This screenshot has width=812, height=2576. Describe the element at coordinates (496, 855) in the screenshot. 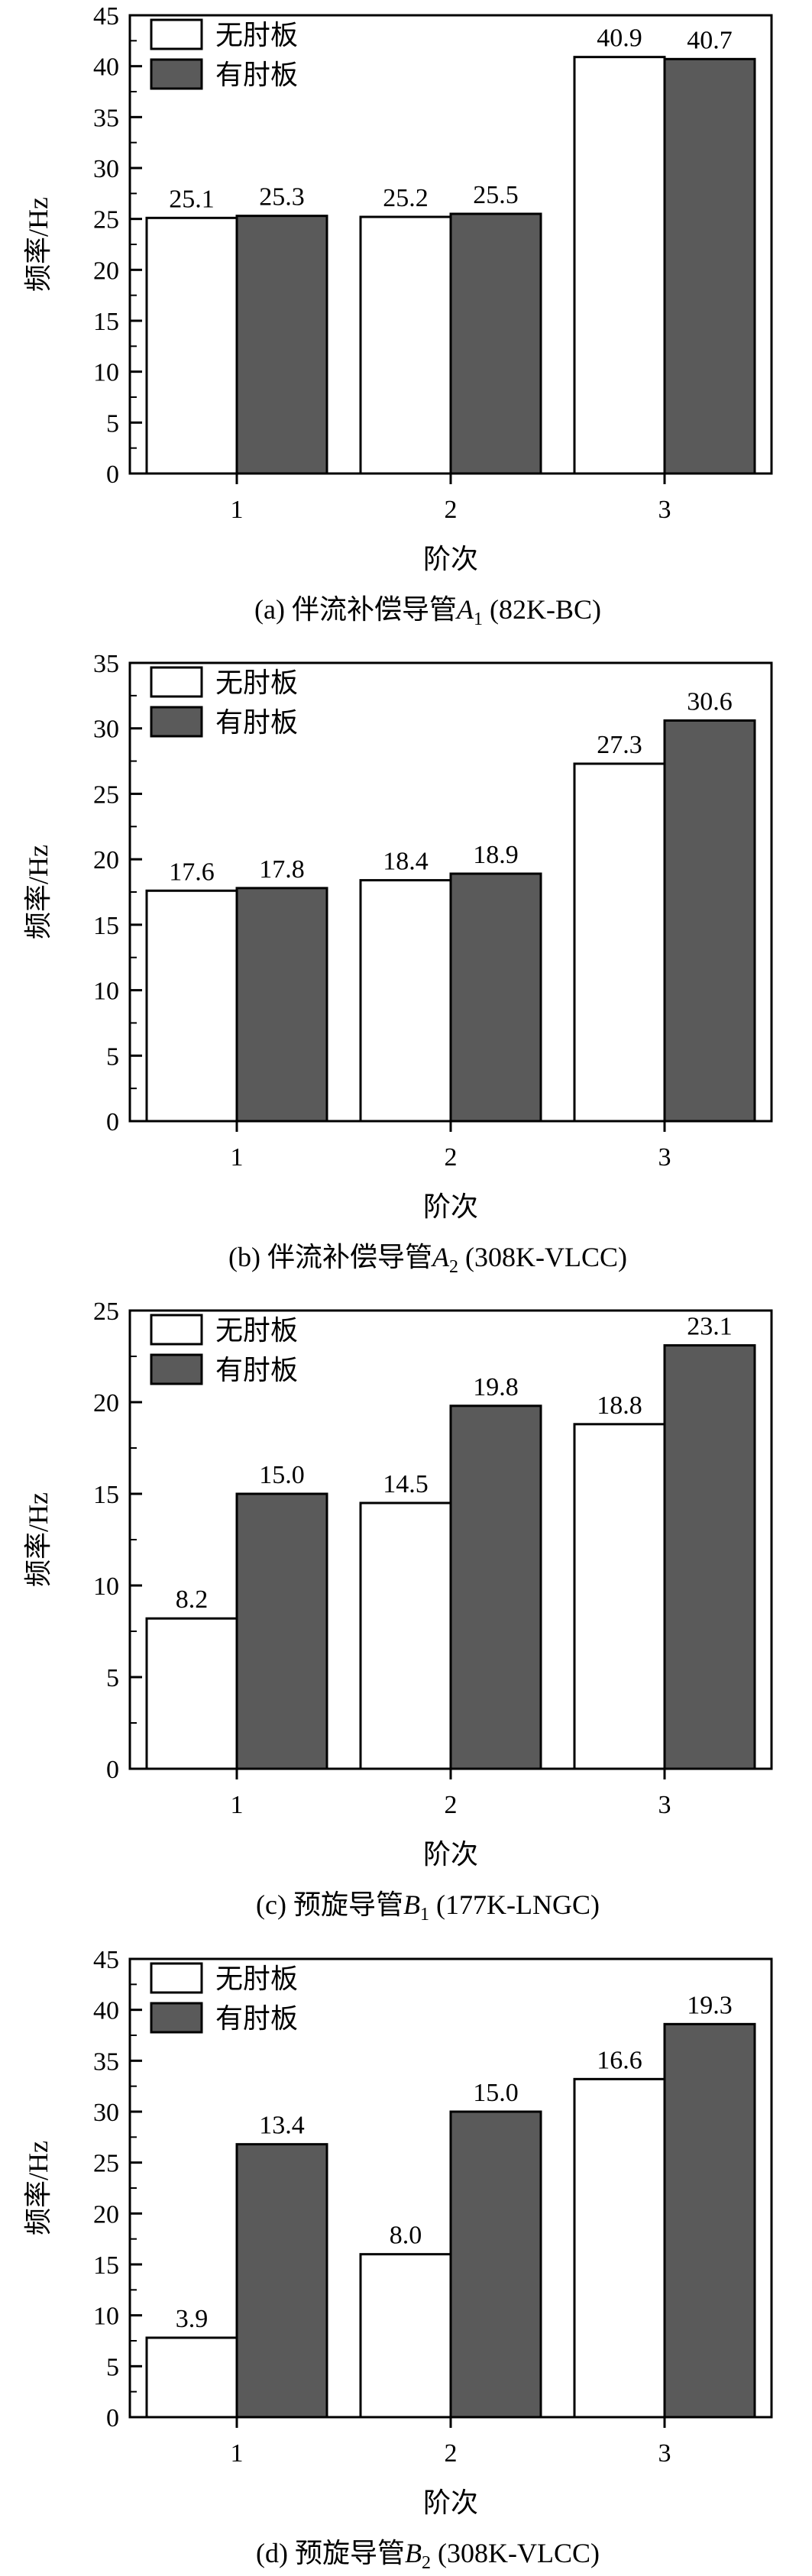

I see `data-label: 18.9` at that location.